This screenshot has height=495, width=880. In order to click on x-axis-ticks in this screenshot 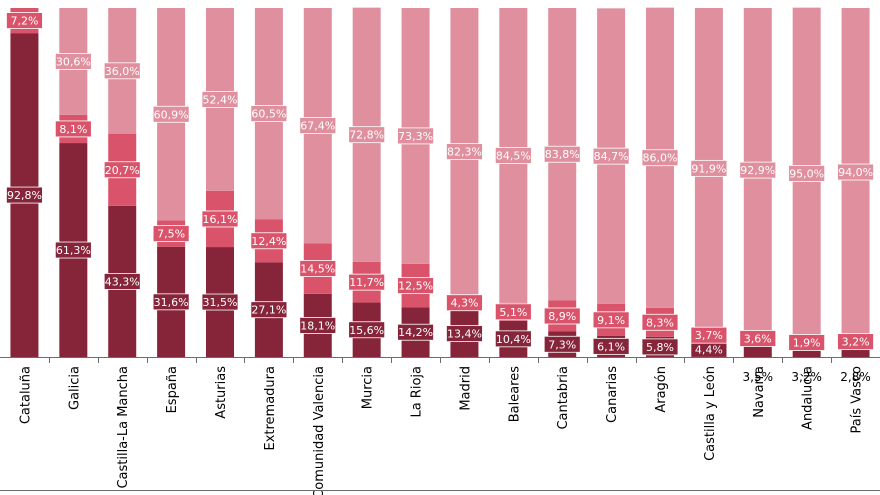, I will do `click(440, 360)`.